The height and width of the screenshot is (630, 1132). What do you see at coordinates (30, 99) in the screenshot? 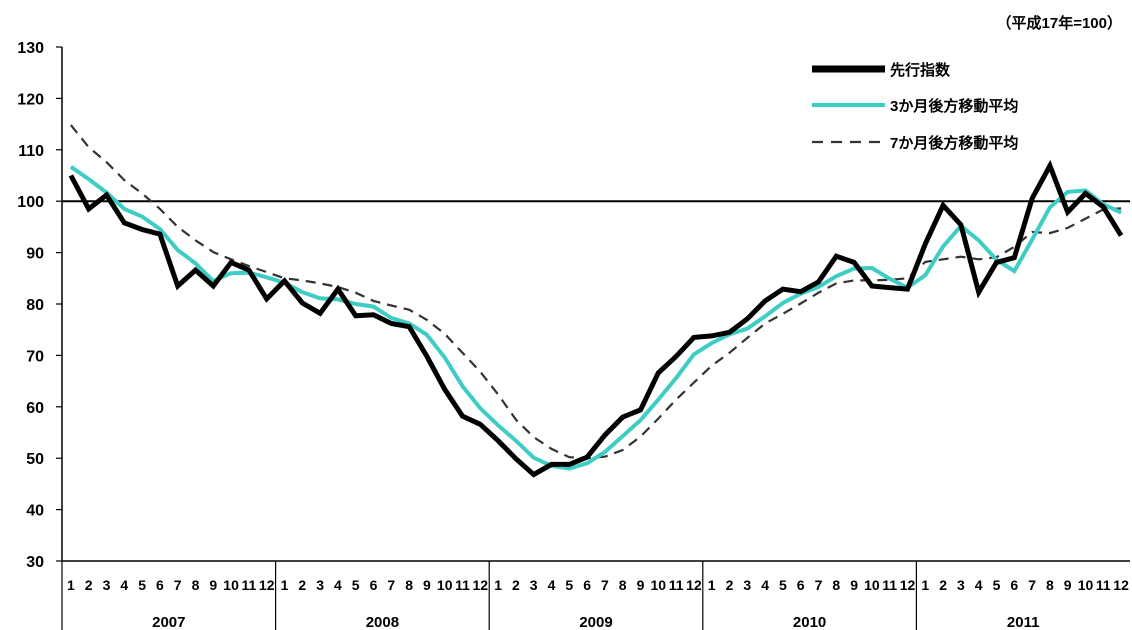
I see `y-tick-label: 120` at bounding box center [30, 99].